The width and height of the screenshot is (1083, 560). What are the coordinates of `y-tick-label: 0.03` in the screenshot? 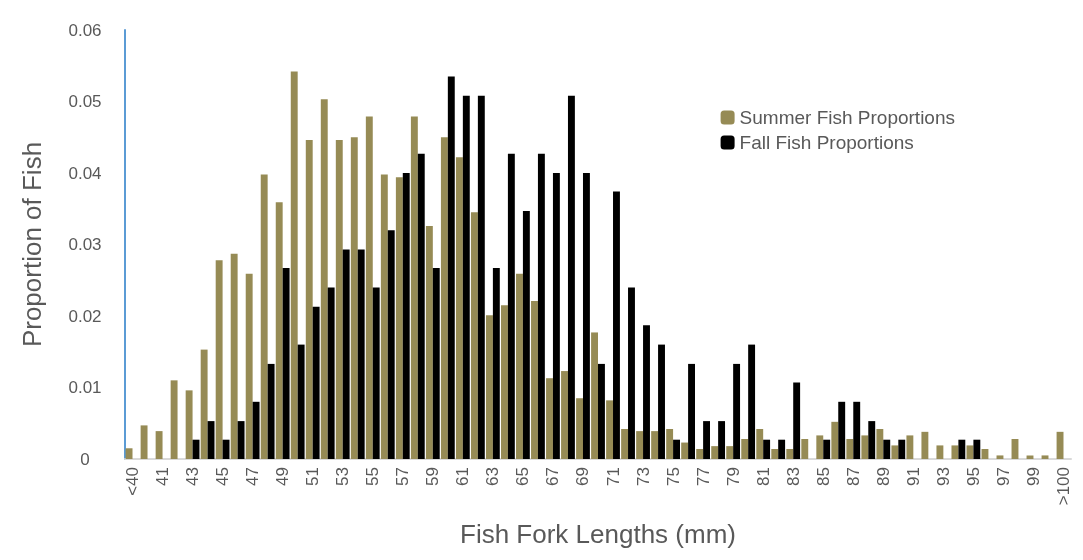 It's located at (85, 244).